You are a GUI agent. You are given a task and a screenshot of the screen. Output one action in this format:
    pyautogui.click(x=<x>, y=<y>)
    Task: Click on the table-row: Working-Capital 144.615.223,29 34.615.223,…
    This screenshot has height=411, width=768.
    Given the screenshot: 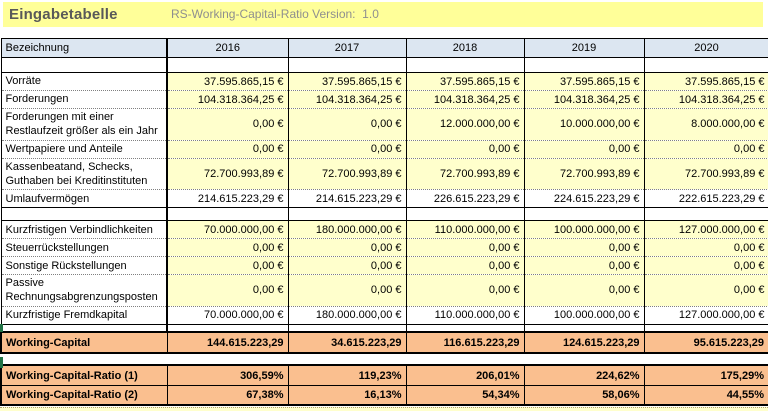 What is the action you would take?
    pyautogui.click(x=384, y=343)
    